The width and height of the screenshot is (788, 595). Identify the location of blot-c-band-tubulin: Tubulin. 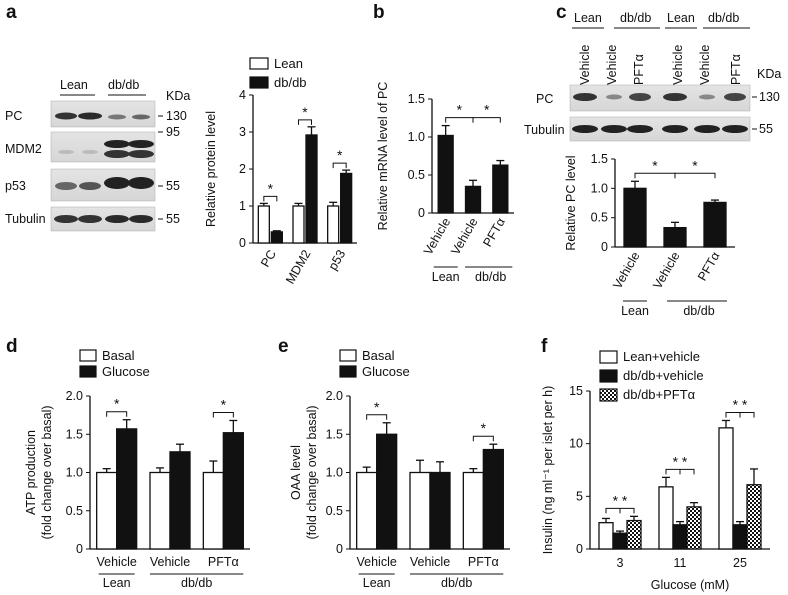
(544, 130).